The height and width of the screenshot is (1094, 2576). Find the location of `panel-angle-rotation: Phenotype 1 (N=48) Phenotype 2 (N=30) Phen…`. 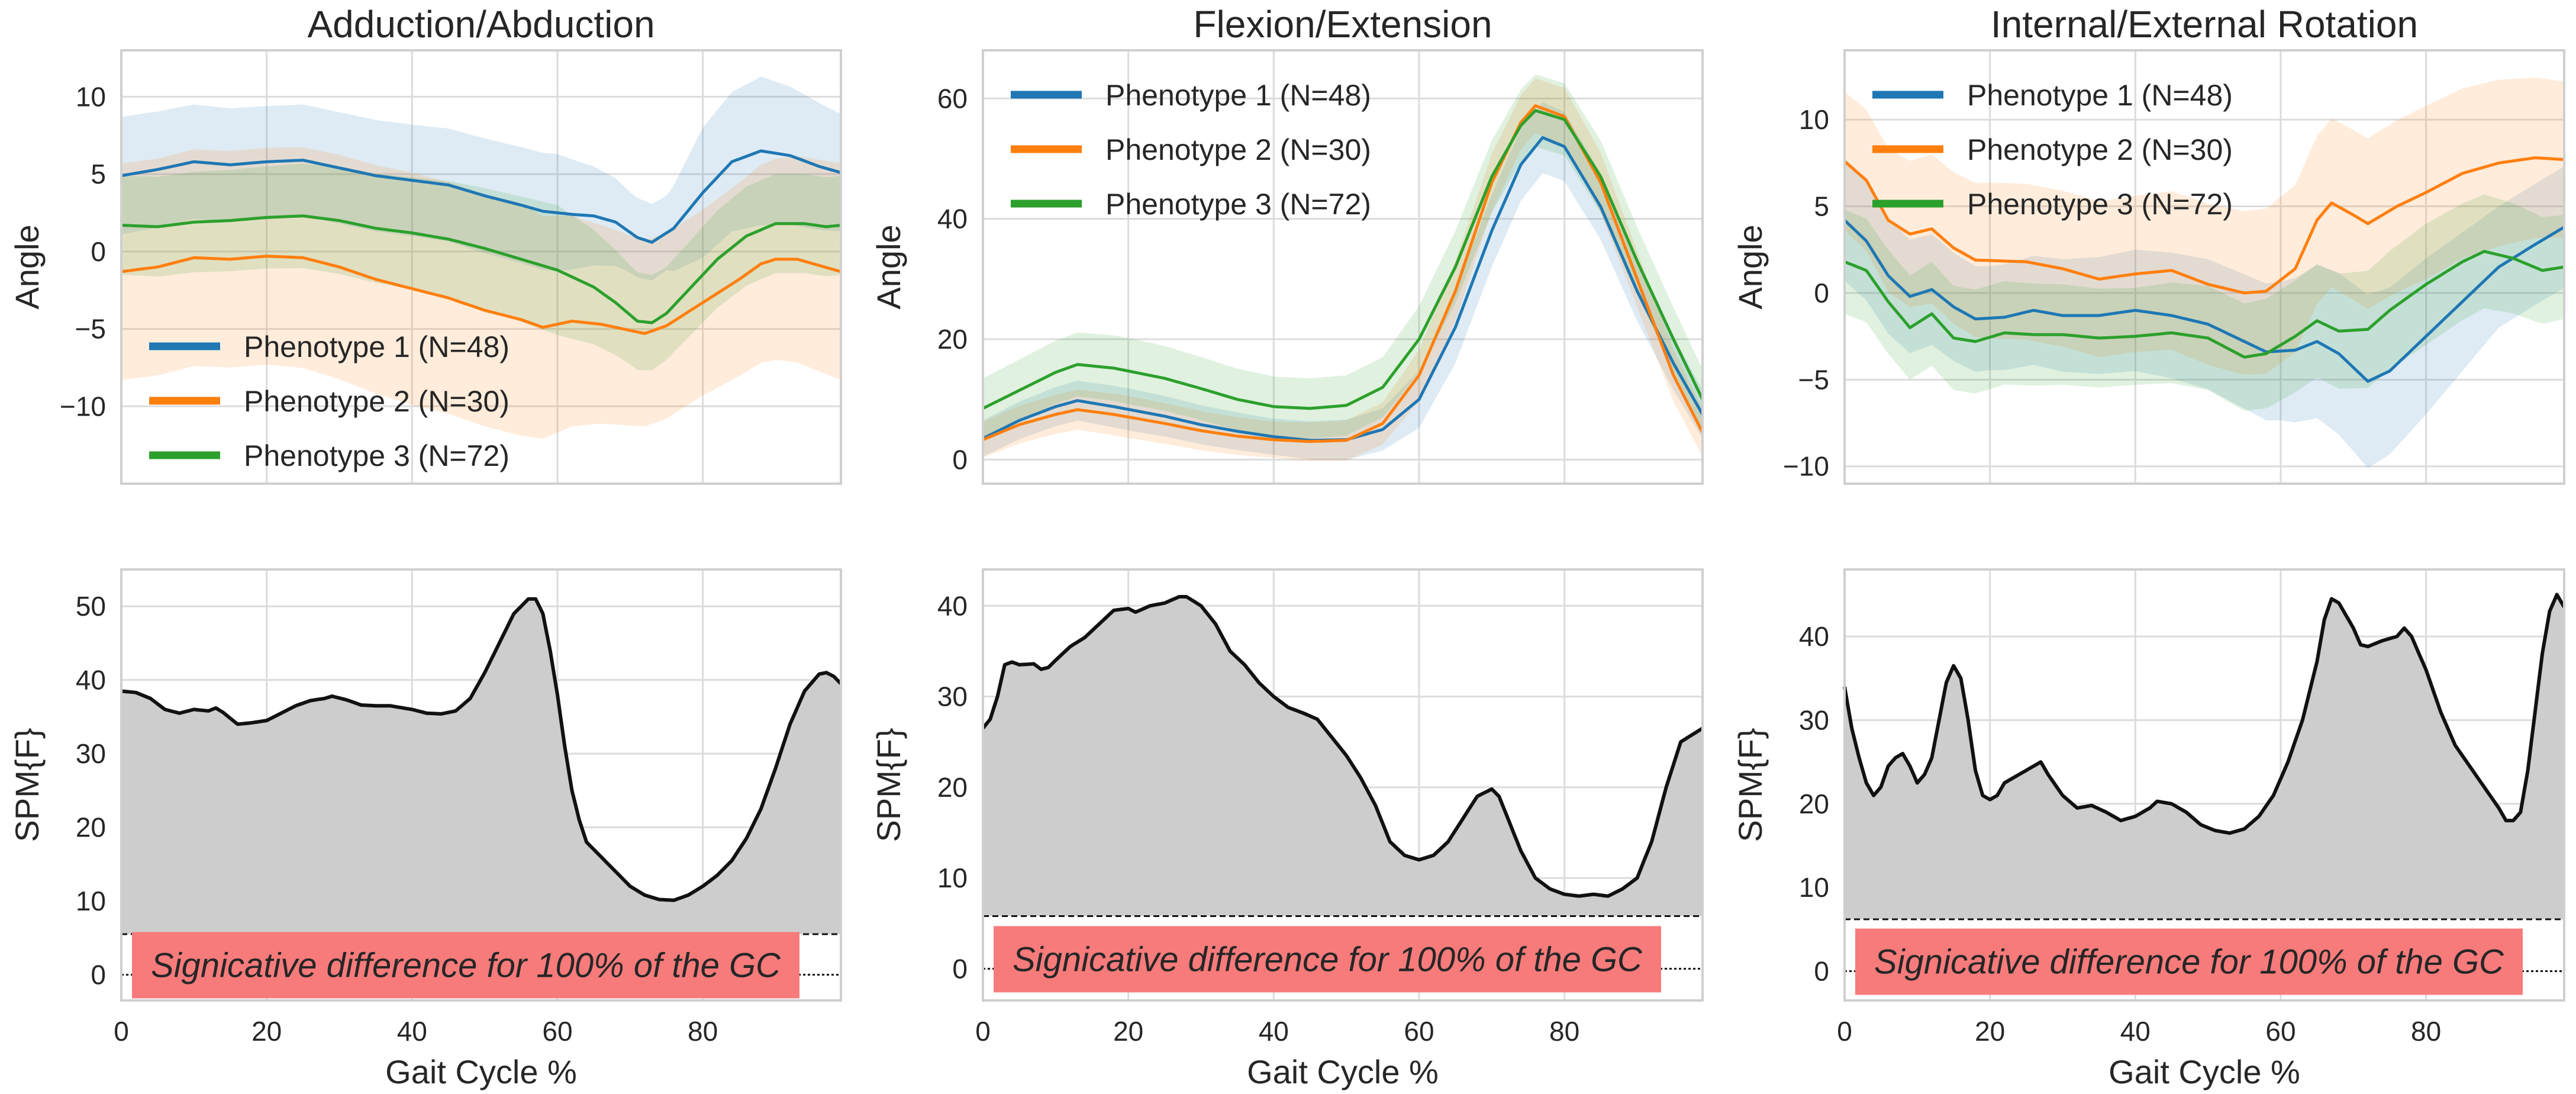

panel-angle-rotation: Phenotype 1 (N=48) Phenotype 2 (N=30) Phen… is located at coordinates (2148, 244).